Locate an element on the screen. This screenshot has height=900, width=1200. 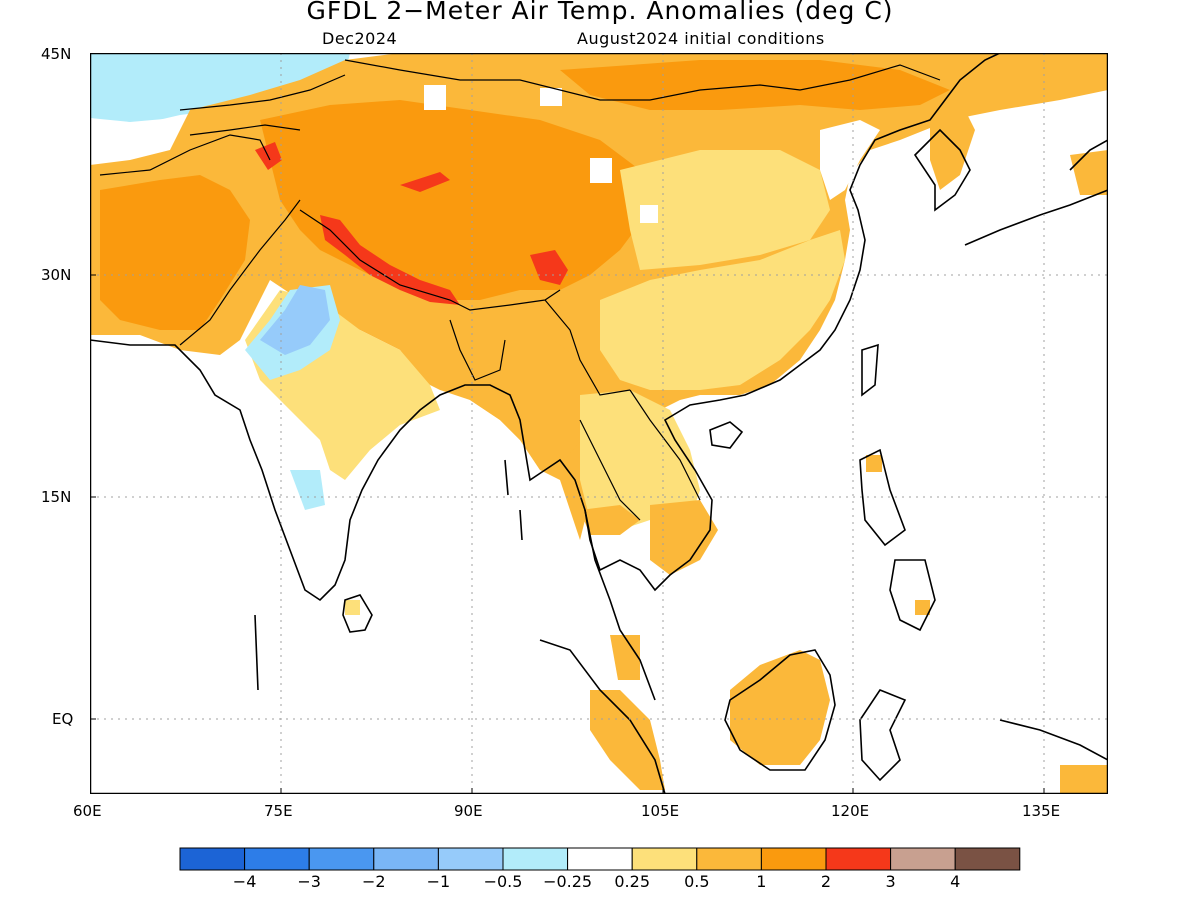
lat-label-eq: EQ is located at coordinates (63, 719).